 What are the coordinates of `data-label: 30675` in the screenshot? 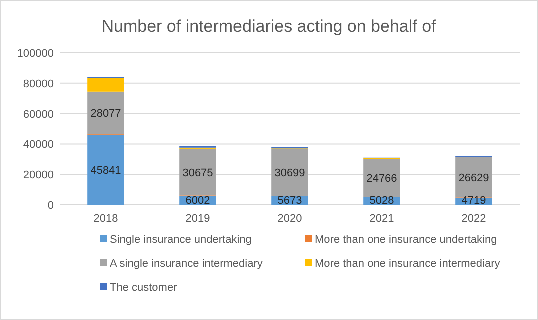 It's located at (198, 173).